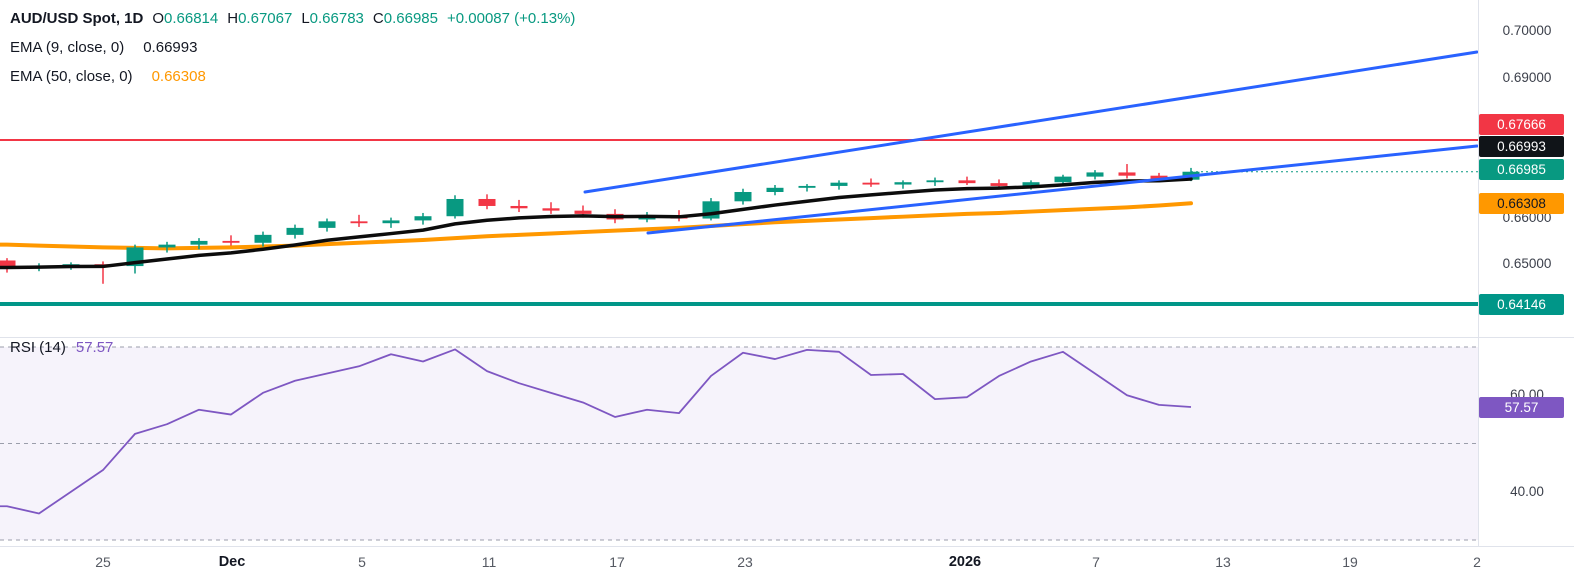 The image size is (1574, 578). Describe the element at coordinates (1223, 562) in the screenshot. I see `time-axis-label: 13` at that location.